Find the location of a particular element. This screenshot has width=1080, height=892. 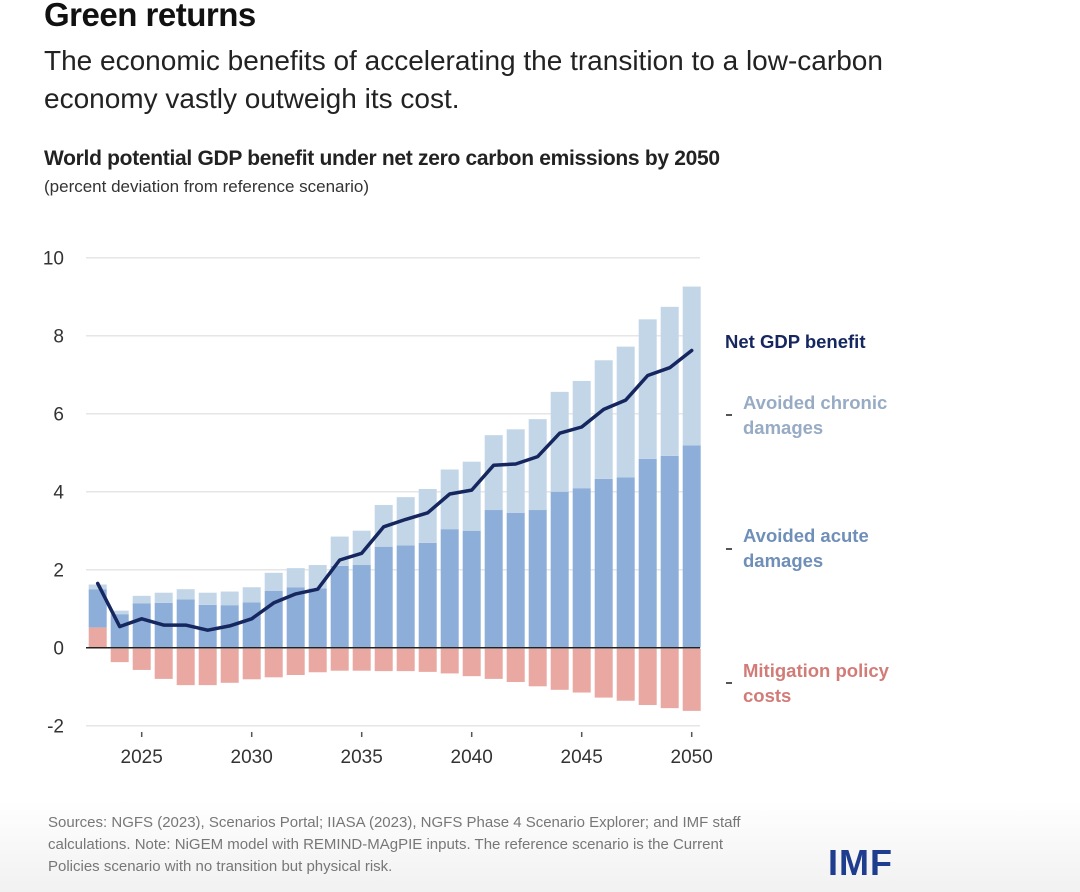

legend-mitigation-label: Mitigation policy costs is located at coordinates (816, 683).